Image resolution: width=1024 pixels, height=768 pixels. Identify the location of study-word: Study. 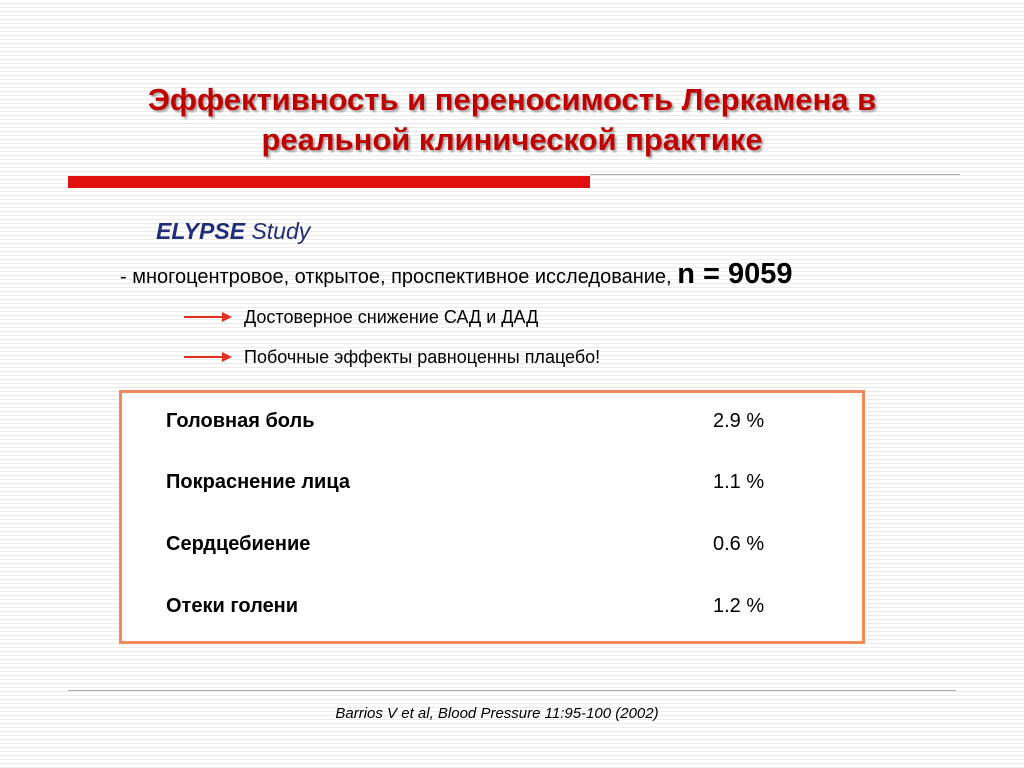
(281, 231).